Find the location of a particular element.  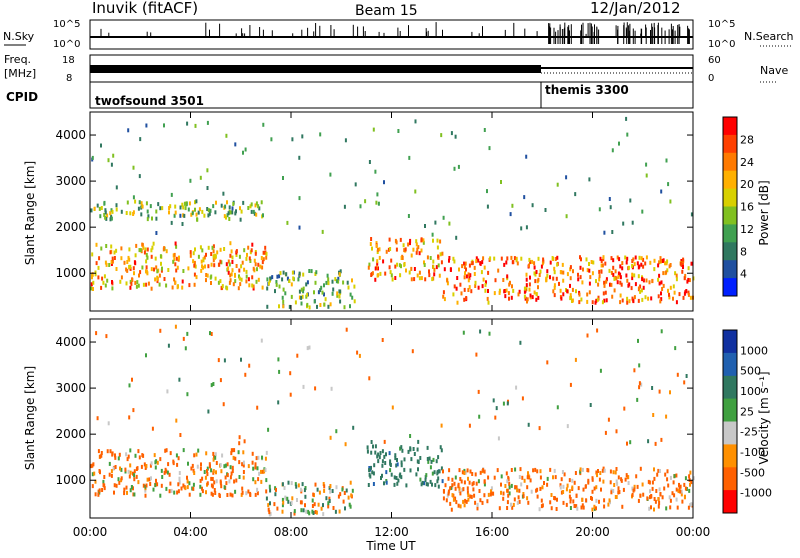

beam-title: Beam 15 is located at coordinates (386, 11).